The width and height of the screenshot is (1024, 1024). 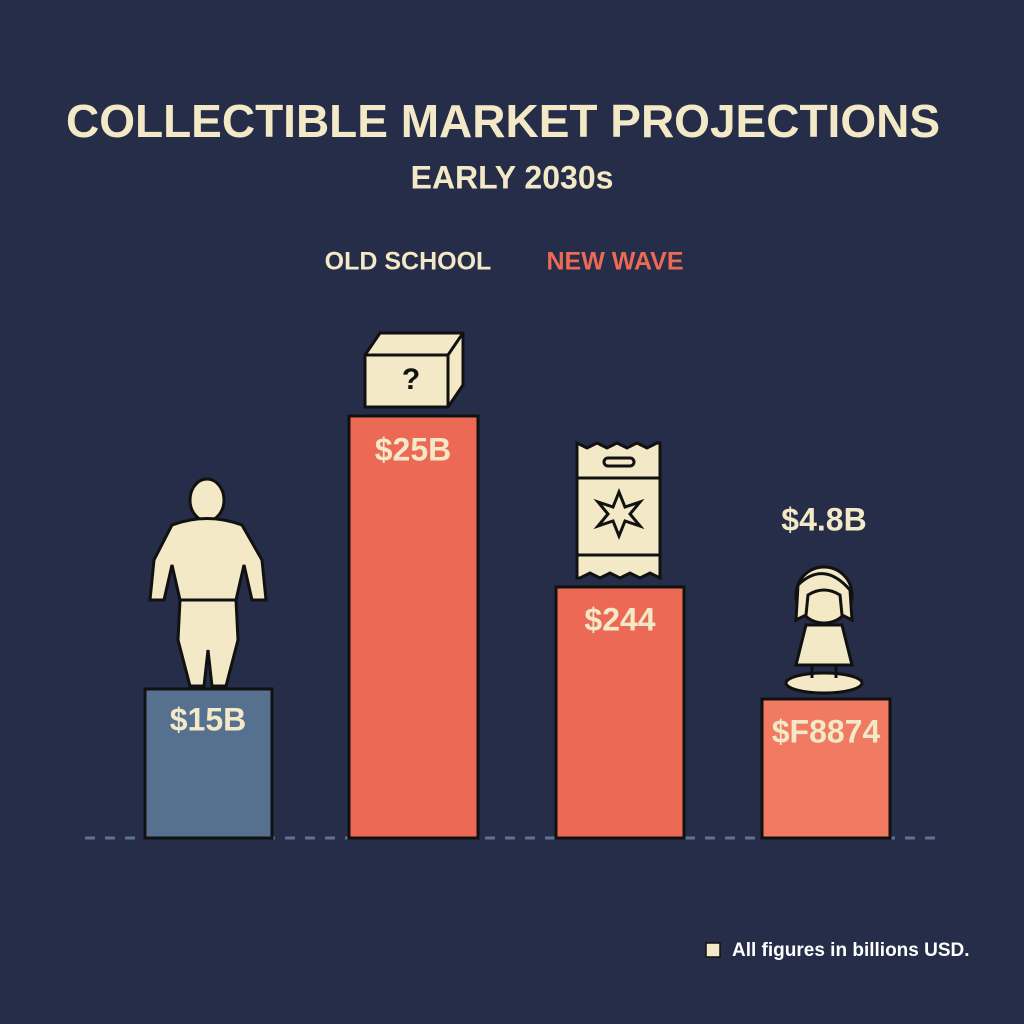 I want to click on card-pack-icon, so click(x=618, y=510).